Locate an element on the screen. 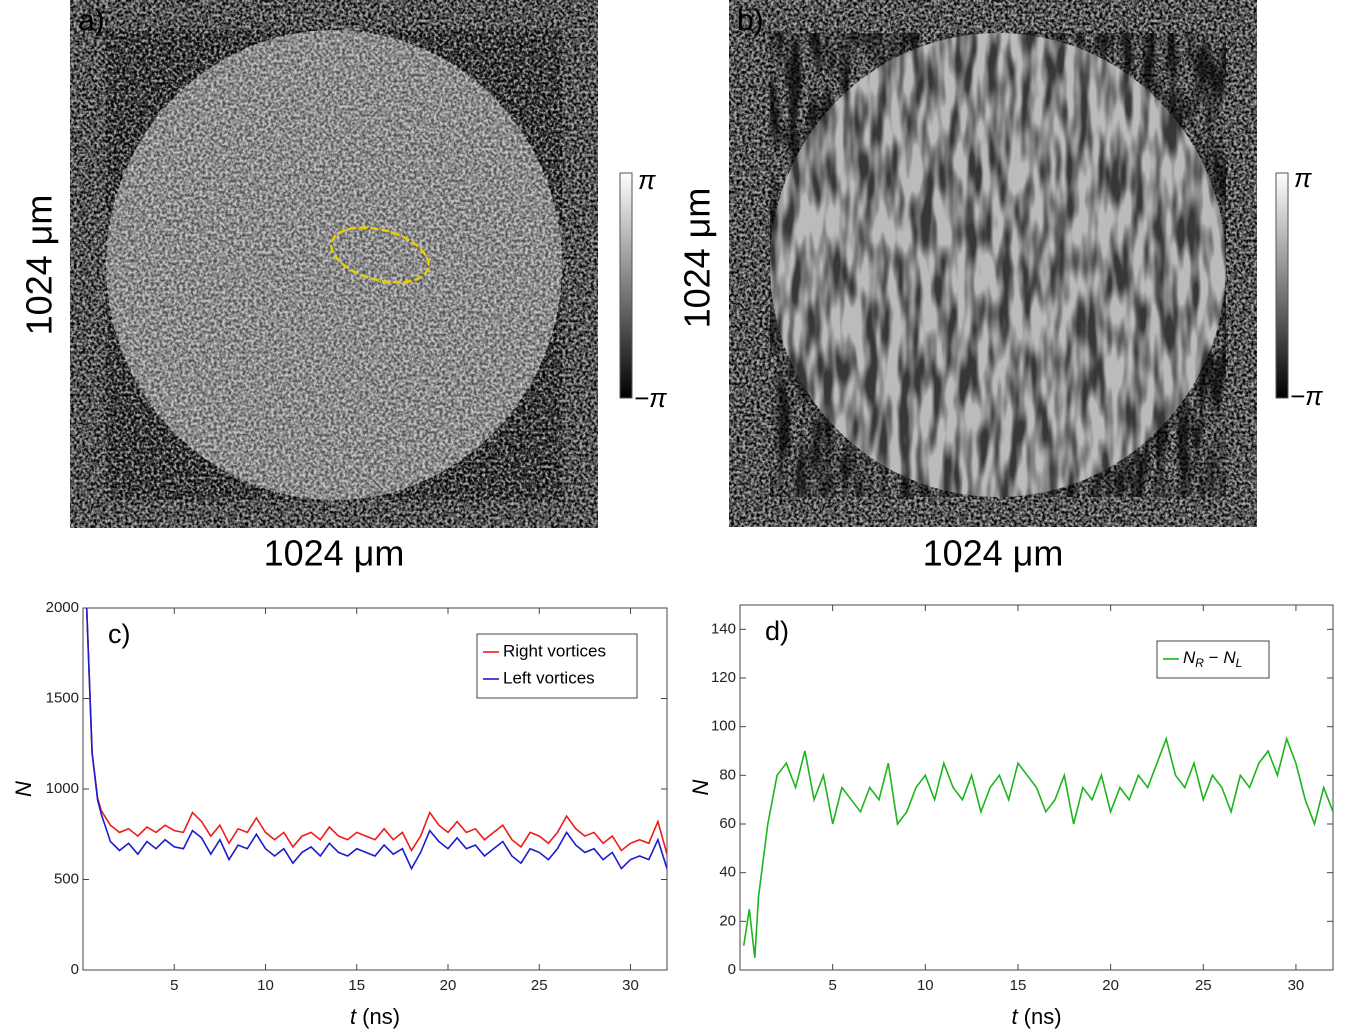 This screenshot has width=1369, height=1036. y-tick-label: 120 is located at coordinates (723, 677).